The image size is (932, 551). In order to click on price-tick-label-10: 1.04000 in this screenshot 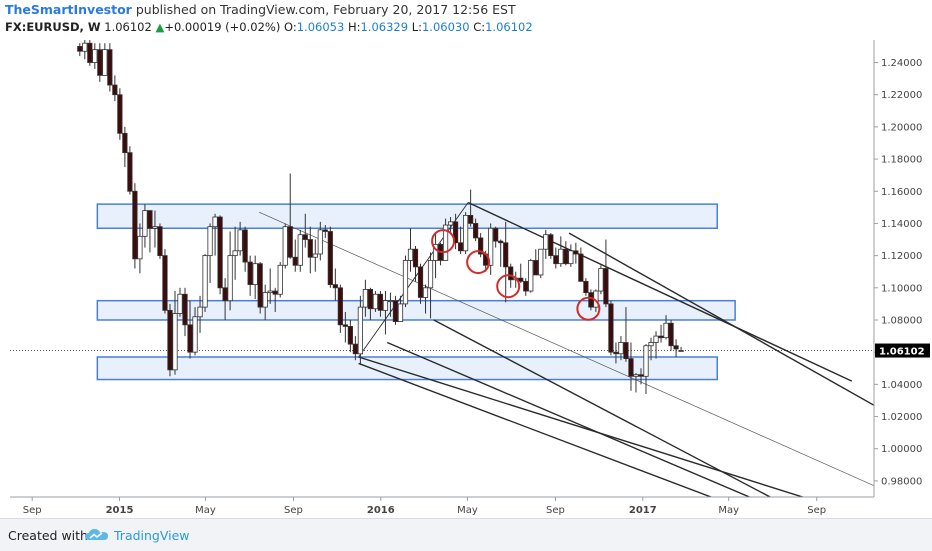, I will do `click(901, 385)`.